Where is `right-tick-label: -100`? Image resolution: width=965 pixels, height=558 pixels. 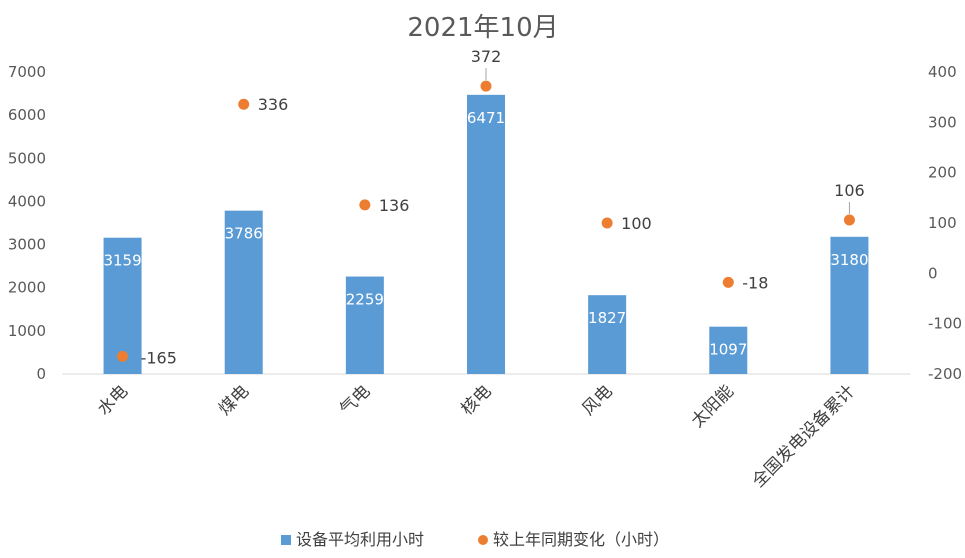
right-tick-label: -100 is located at coordinates (945, 324).